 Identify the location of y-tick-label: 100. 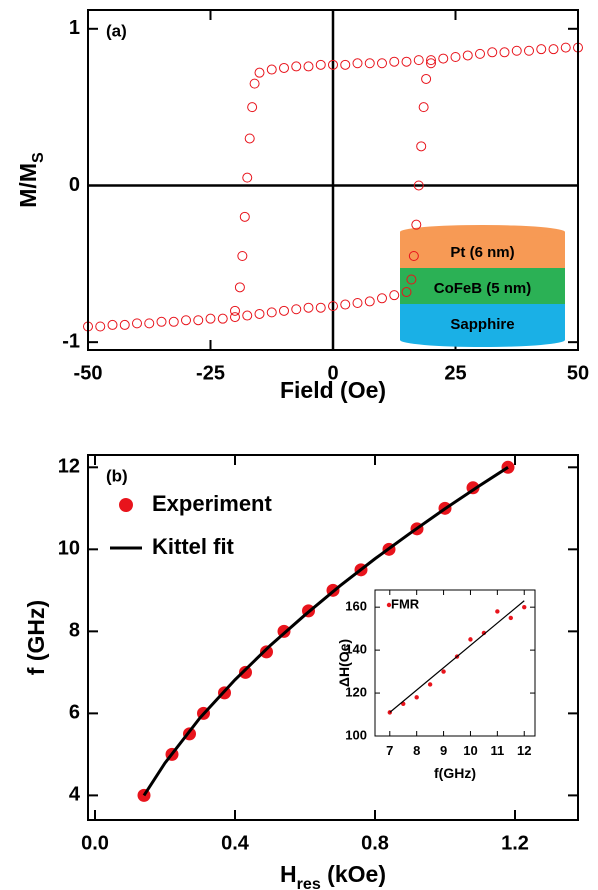
(356, 734).